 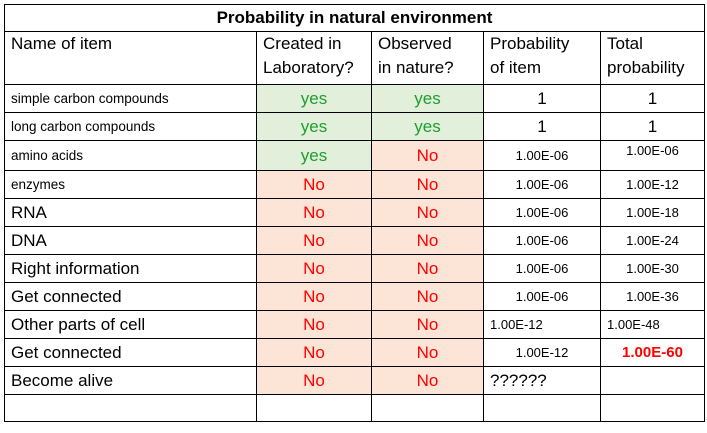 I want to click on header-observed-line1: Observed, so click(x=415, y=43).